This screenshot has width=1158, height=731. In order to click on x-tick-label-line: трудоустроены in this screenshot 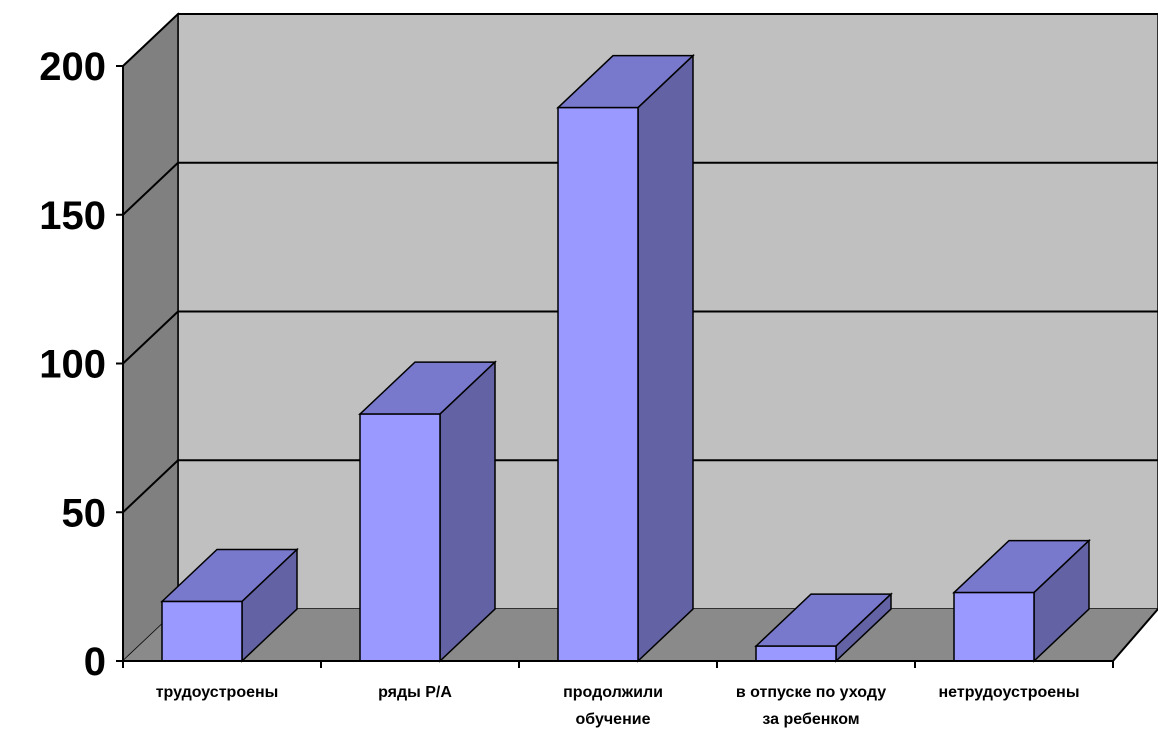, I will do `click(217, 692)`.